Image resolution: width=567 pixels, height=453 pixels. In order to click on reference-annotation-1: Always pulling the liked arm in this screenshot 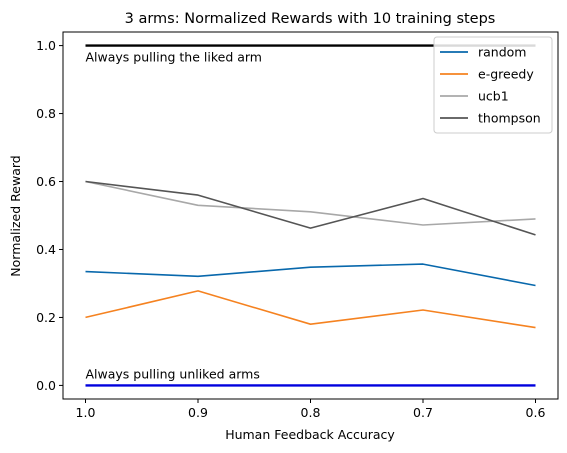, I will do `click(174, 57)`.